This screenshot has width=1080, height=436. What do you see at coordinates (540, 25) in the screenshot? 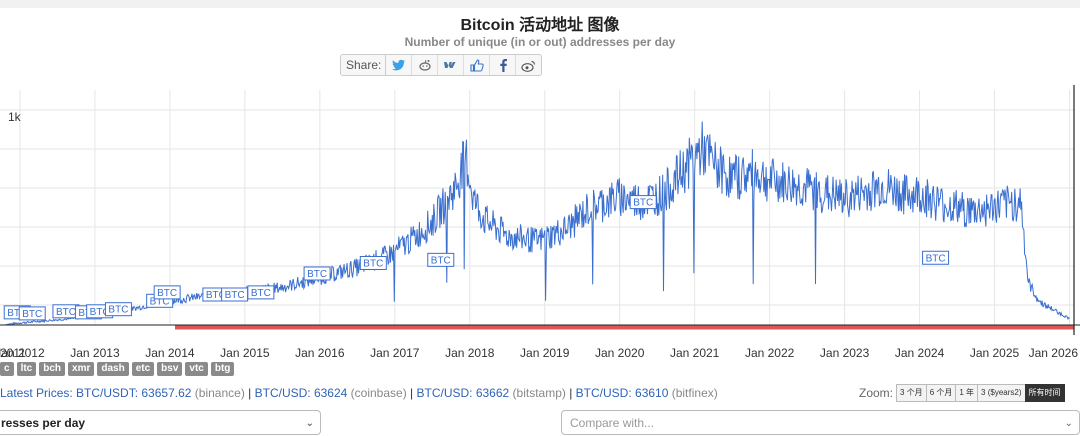
I see `chart-title: Bitcoin 活动地址 图像` at bounding box center [540, 25].